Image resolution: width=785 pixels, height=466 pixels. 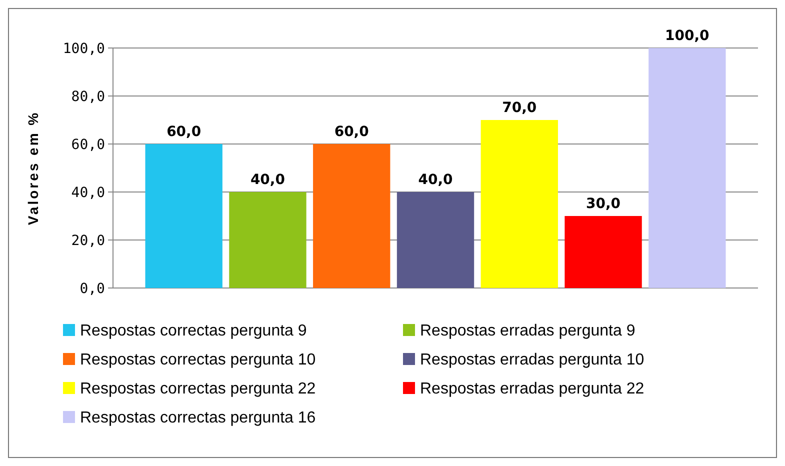 What do you see at coordinates (88, 192) in the screenshot?
I see `y-tick-label: 40,0` at bounding box center [88, 192].